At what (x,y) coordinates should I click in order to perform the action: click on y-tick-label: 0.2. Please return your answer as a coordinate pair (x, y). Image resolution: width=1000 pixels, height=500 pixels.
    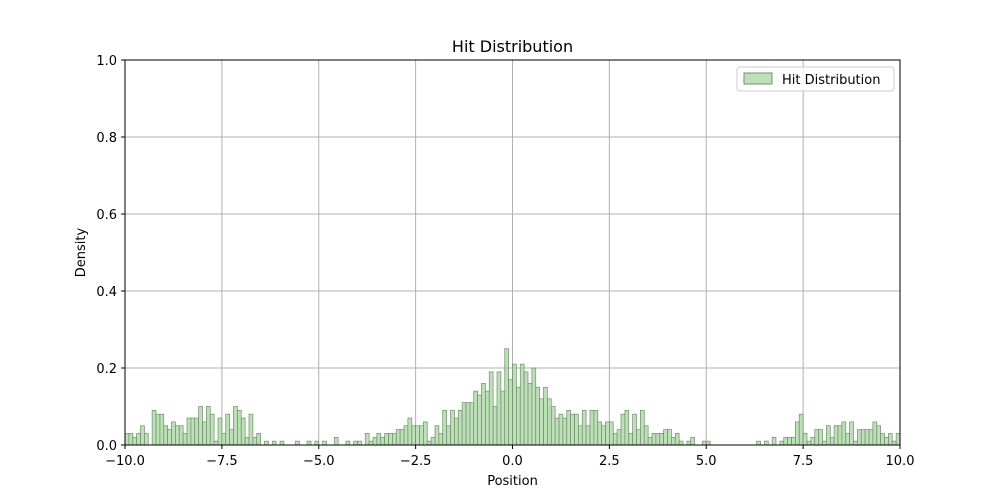
    Looking at the image, I should click on (106, 369).